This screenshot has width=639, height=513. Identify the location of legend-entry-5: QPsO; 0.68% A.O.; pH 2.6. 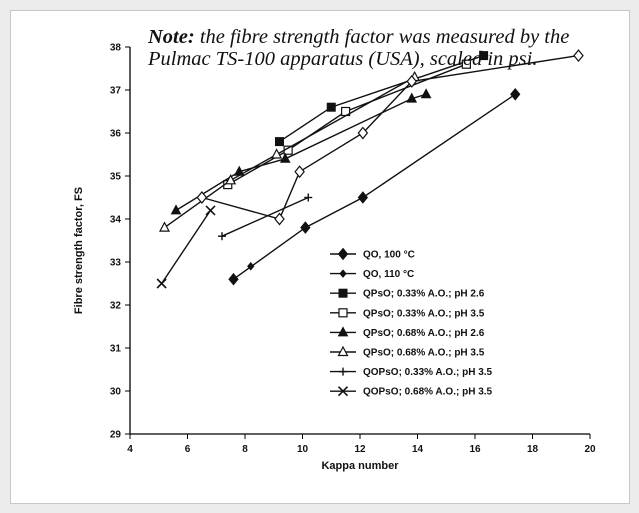
(407, 332).